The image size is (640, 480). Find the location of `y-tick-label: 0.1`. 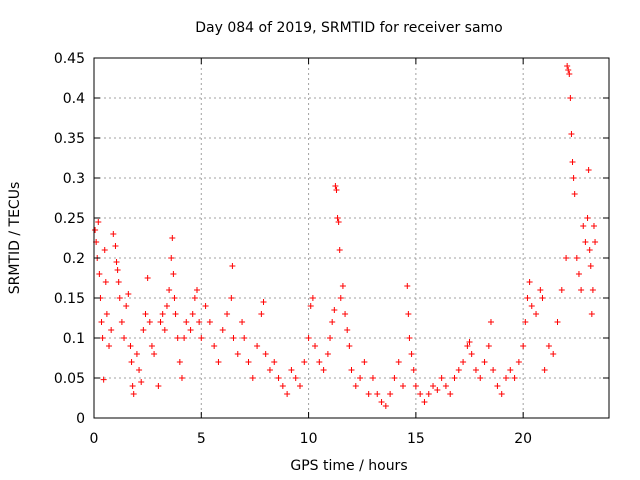

y-tick-label: 0.1 is located at coordinates (74, 339).